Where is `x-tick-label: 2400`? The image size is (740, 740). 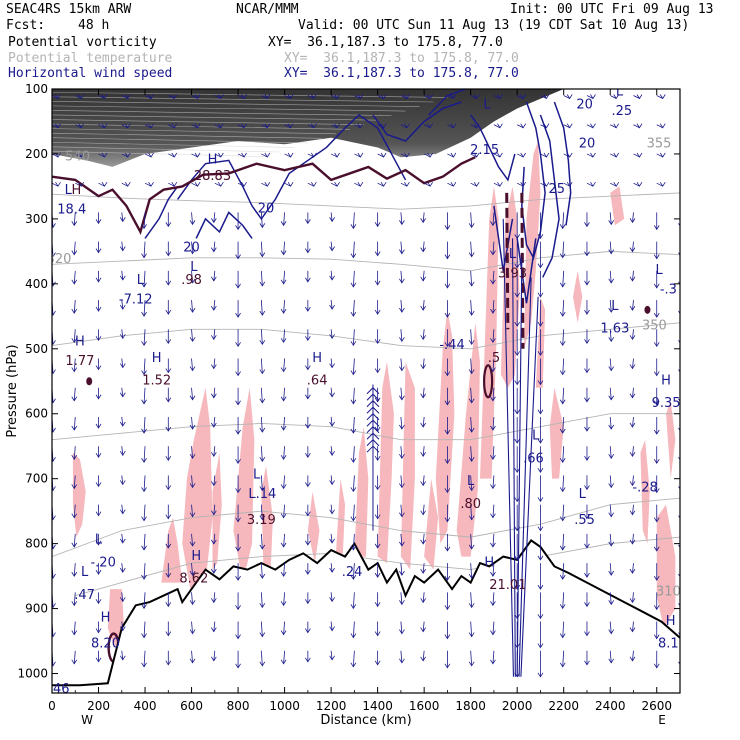
x-tick-label: 2400 is located at coordinates (610, 706).